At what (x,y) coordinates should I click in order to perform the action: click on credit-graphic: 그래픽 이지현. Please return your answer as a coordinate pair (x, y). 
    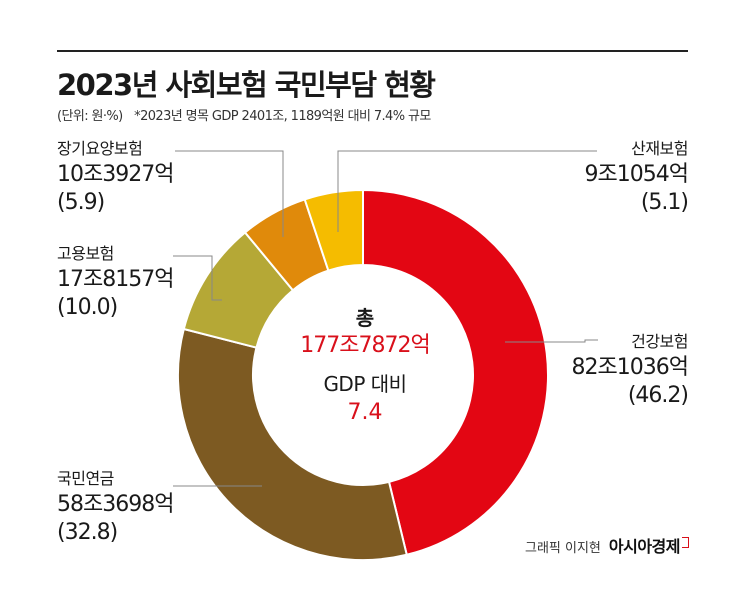
    Looking at the image, I should click on (562, 548).